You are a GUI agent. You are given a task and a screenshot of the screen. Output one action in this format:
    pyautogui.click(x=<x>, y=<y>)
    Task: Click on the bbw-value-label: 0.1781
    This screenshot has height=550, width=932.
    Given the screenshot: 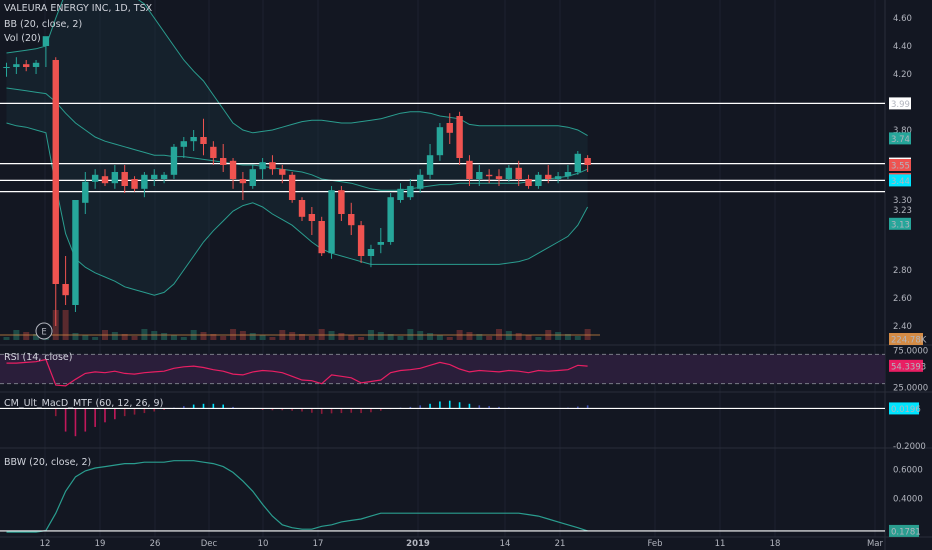 What is the action you would take?
    pyautogui.click(x=906, y=532)
    